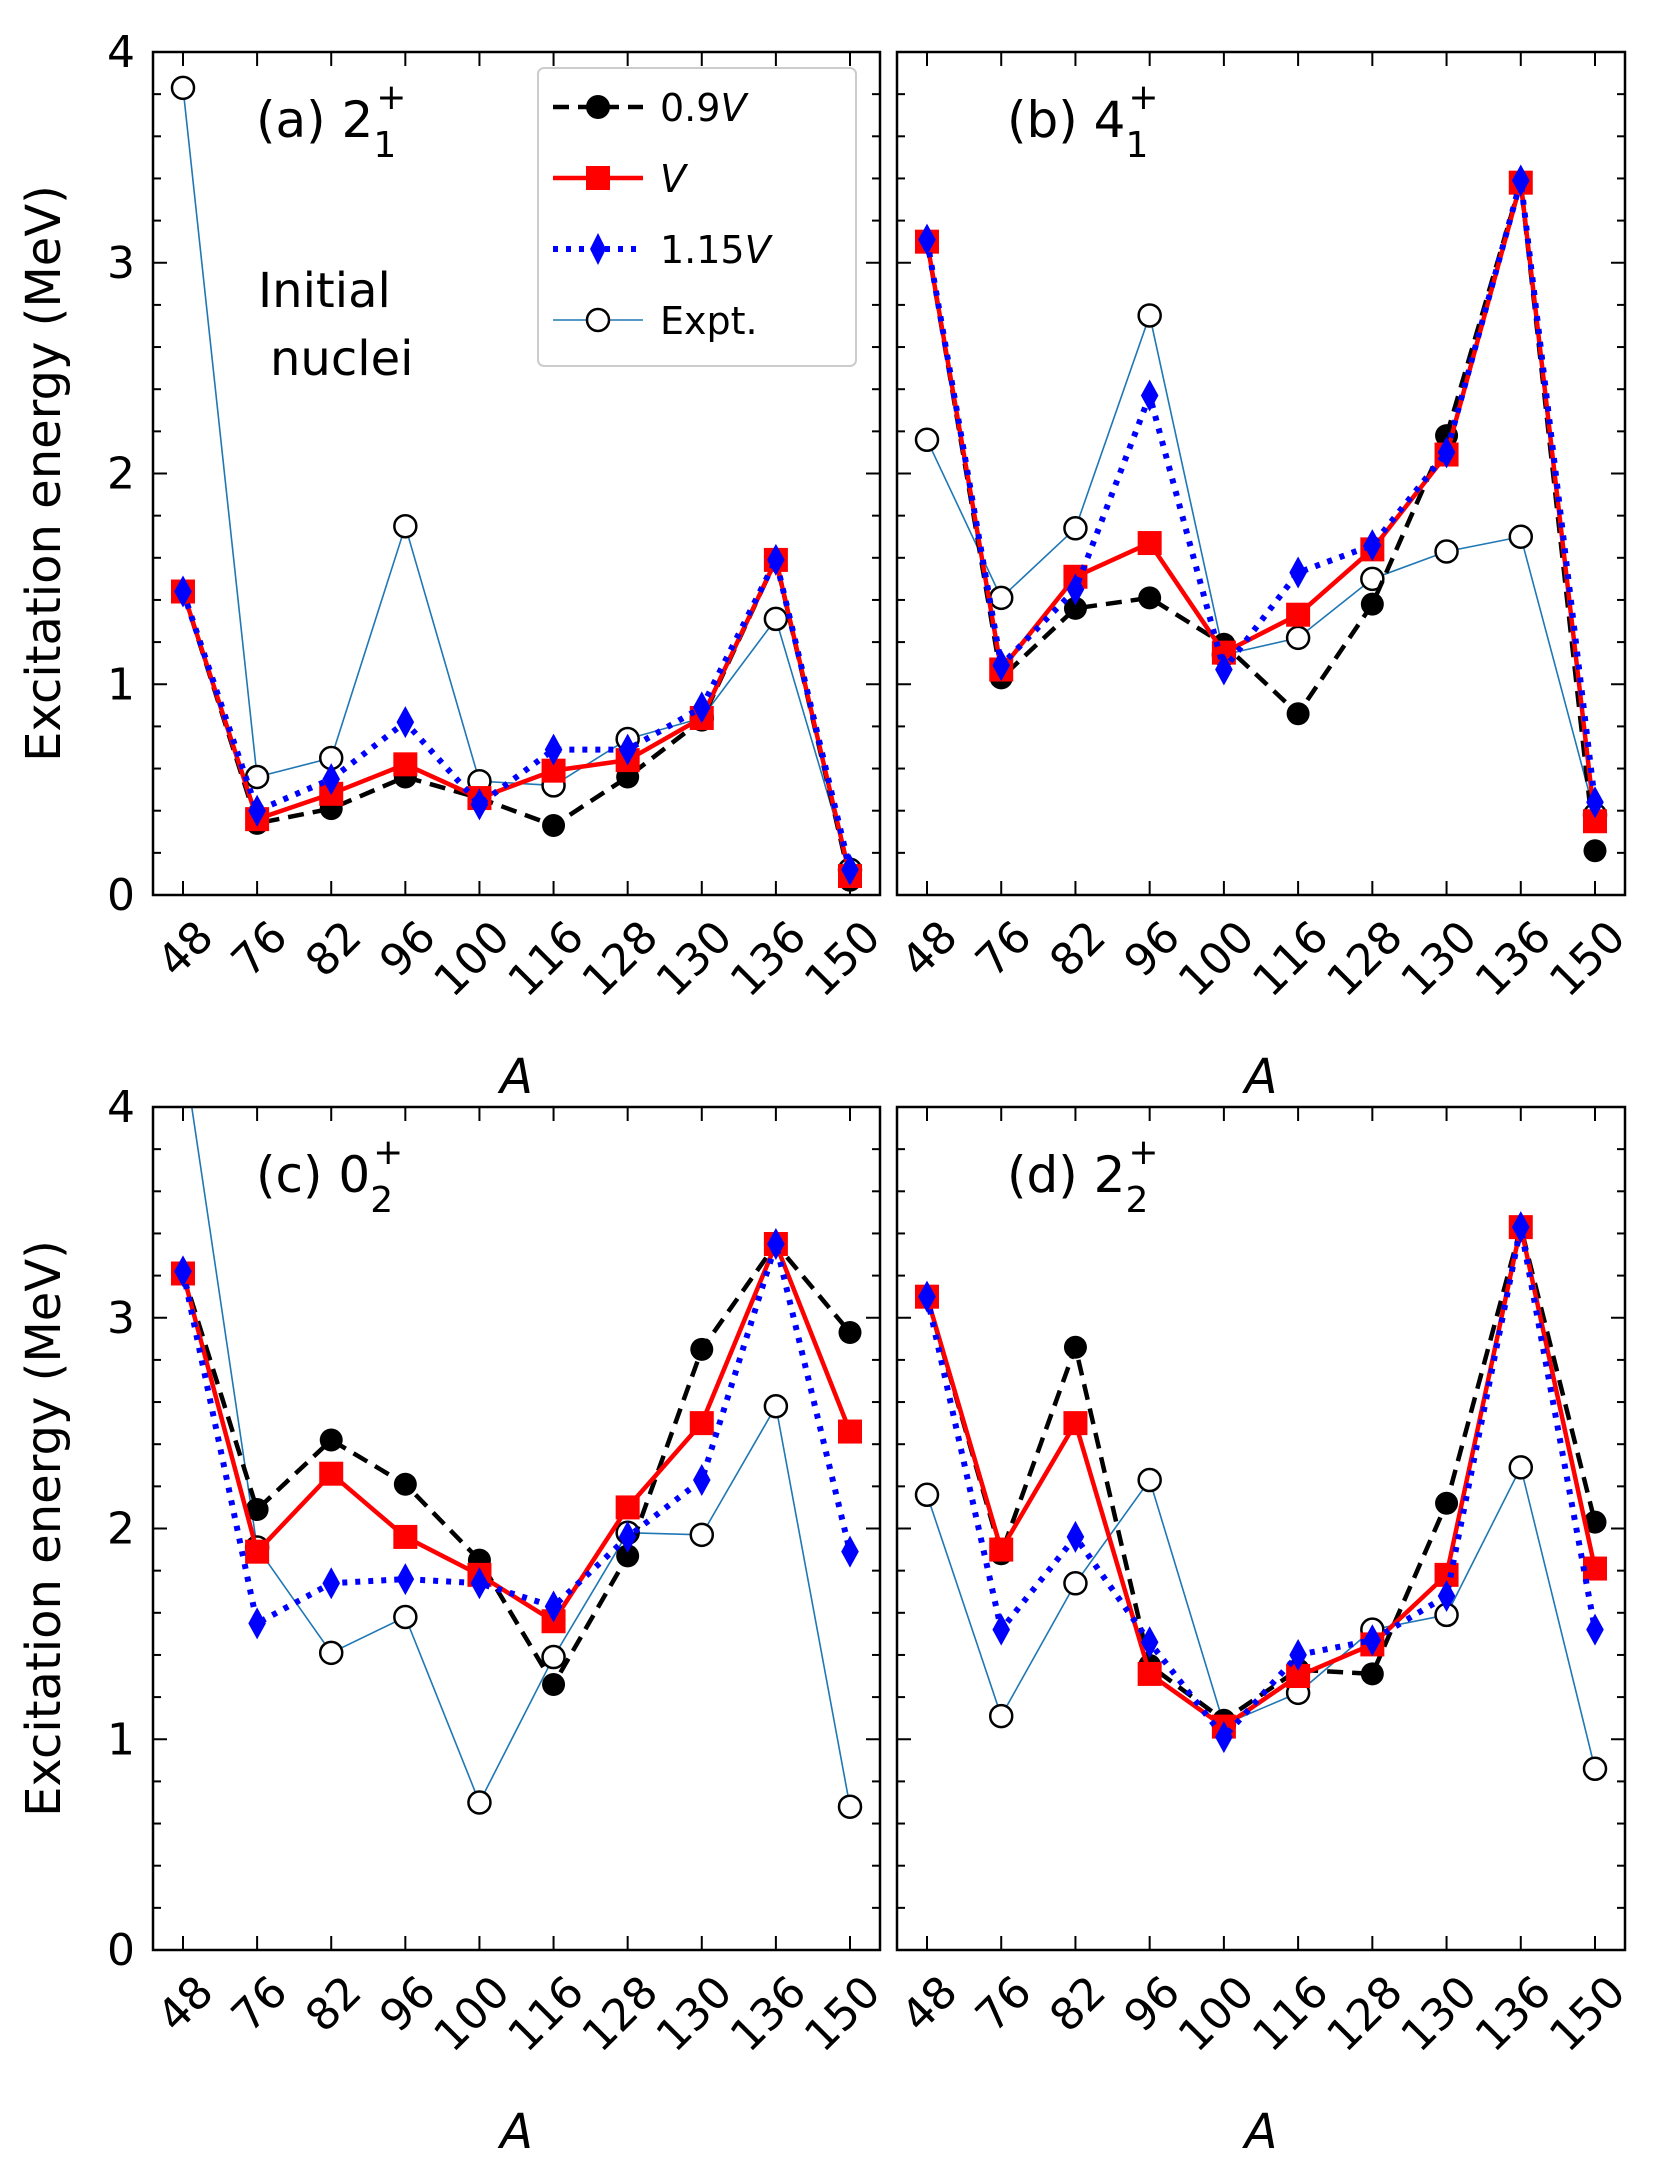 The width and height of the screenshot is (1662, 2173). Describe the element at coordinates (553, 1657) in the screenshot. I see `point-expt--116` at that location.